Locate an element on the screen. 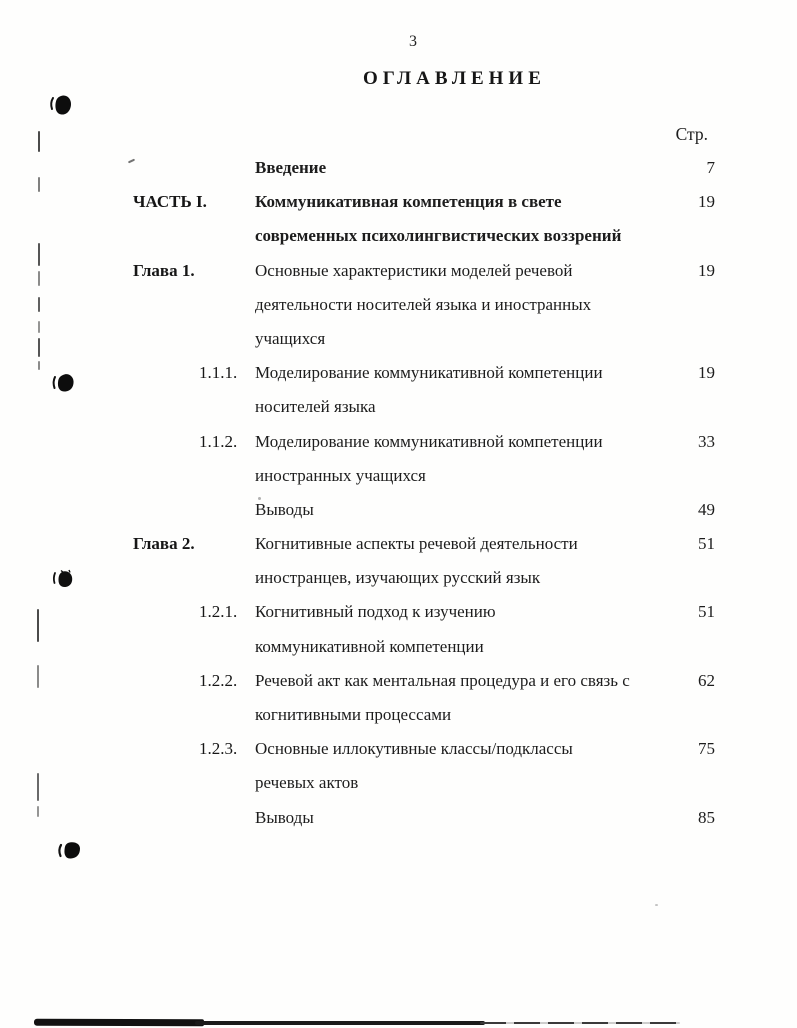 This screenshot has height=1028, width=797. toc-label: ЧАСТЬ I. is located at coordinates (170, 202).